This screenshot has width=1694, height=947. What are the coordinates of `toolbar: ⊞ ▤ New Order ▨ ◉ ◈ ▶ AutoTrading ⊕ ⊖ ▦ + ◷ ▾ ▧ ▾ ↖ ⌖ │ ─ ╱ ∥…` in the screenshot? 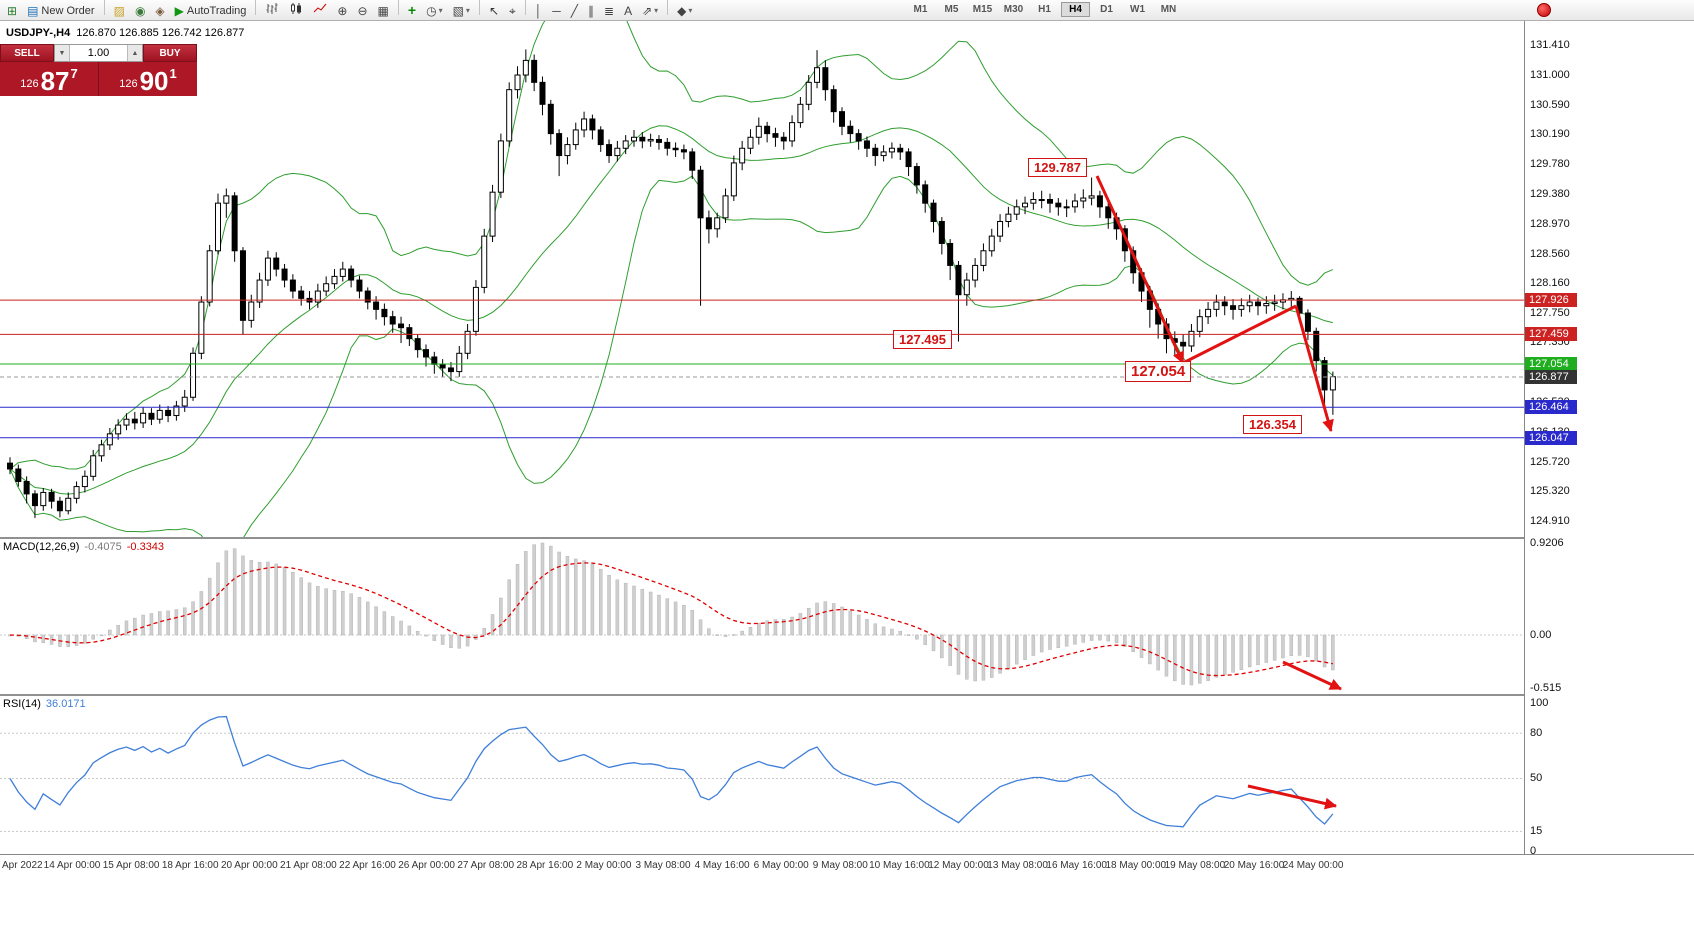 It's located at (847, 10).